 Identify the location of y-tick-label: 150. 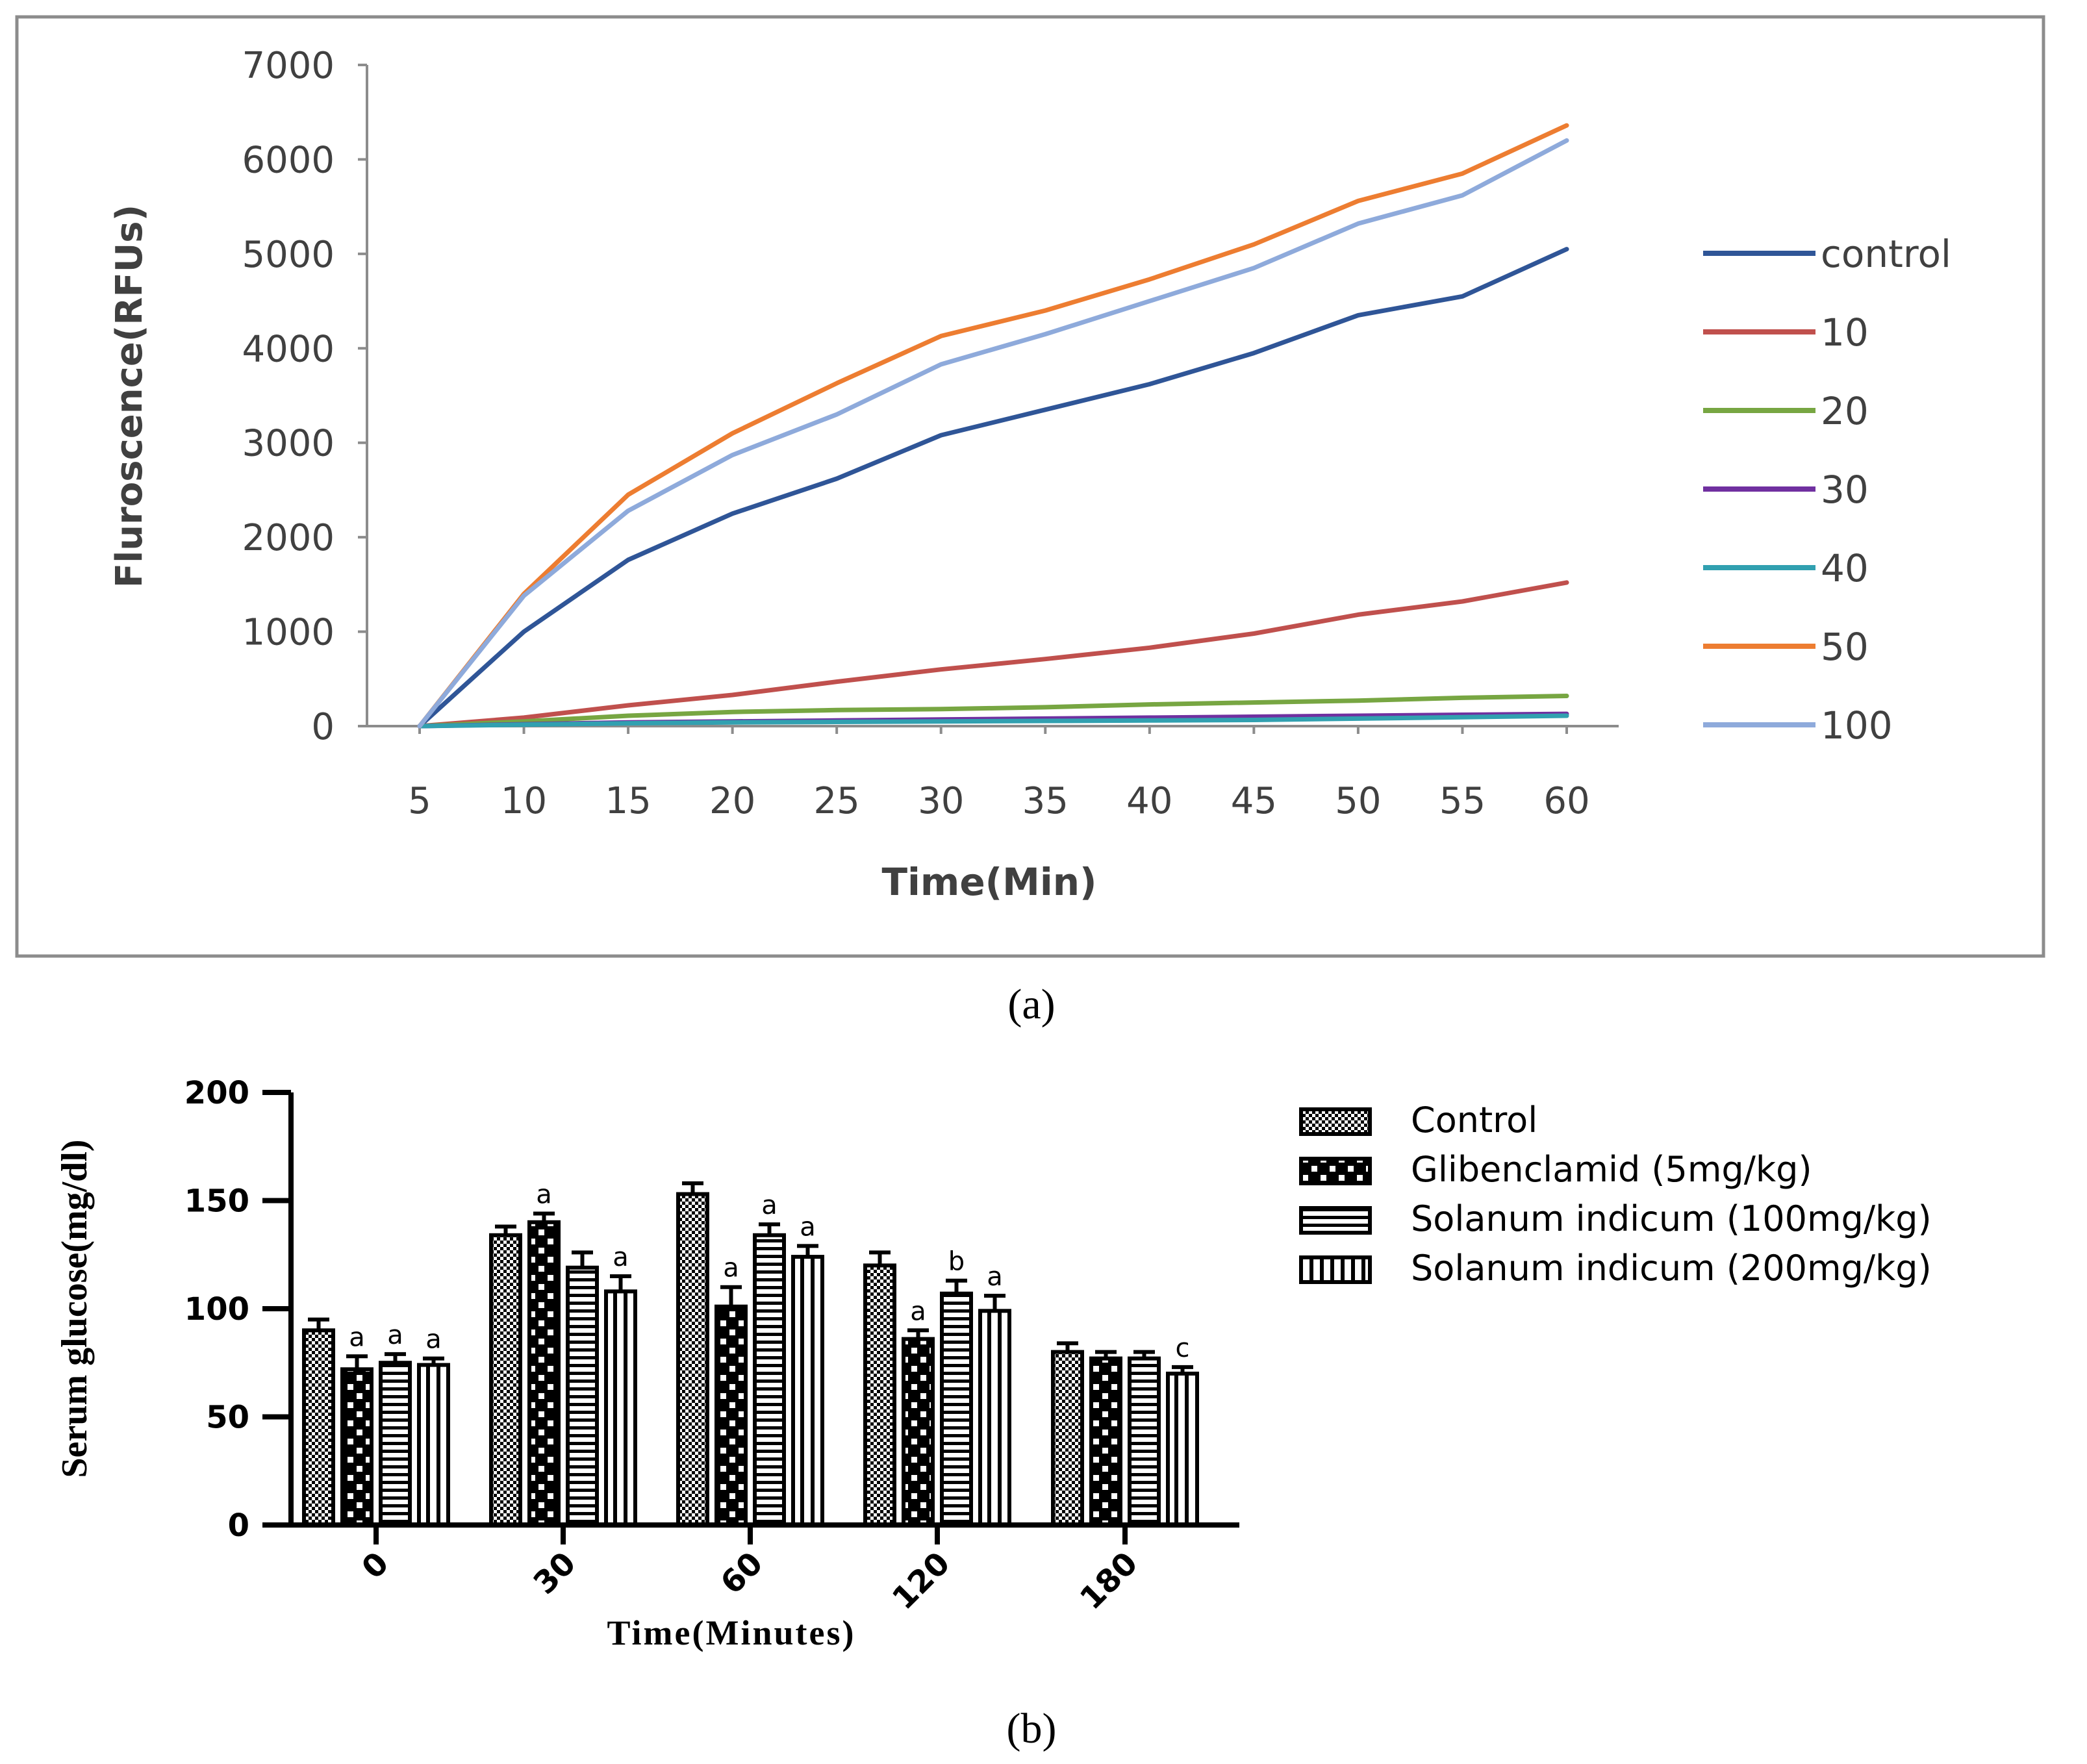
(216, 1202).